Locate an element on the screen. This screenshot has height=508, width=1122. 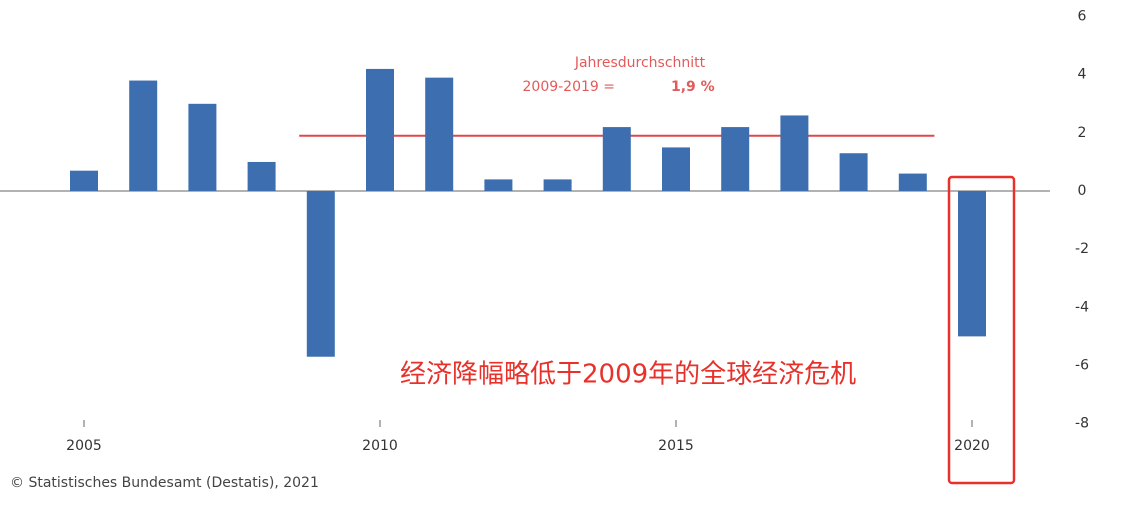
y-tick-label: -2 is located at coordinates (1082, 249).